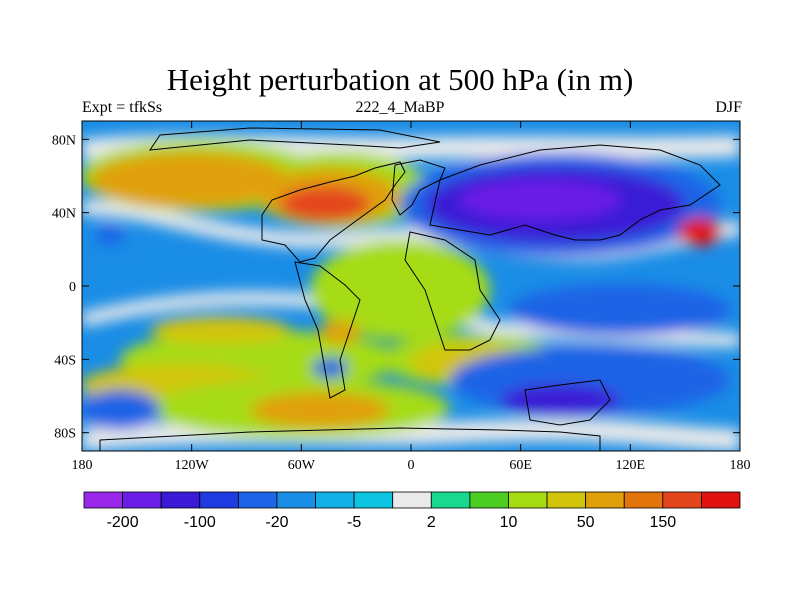 The height and width of the screenshot is (600, 800). Describe the element at coordinates (411, 434) in the screenshot. I see `field-near-zero-band` at that location.